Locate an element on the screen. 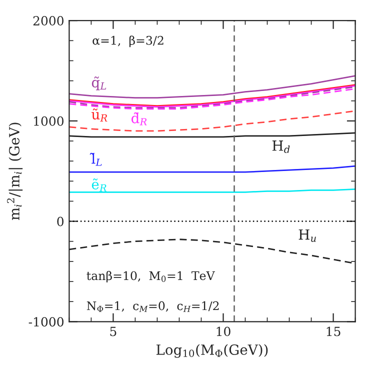 The height and width of the screenshot is (374, 374). y-tick-label: 1000 is located at coordinates (49, 121).